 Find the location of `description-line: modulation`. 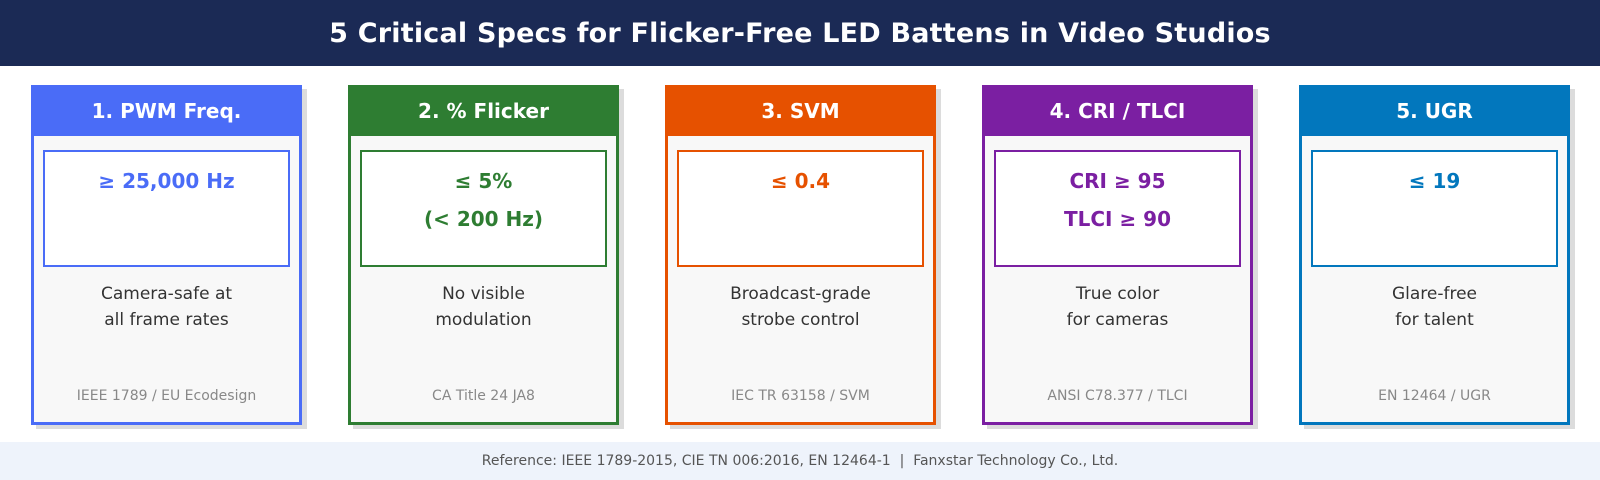

description-line: modulation is located at coordinates (483, 320).